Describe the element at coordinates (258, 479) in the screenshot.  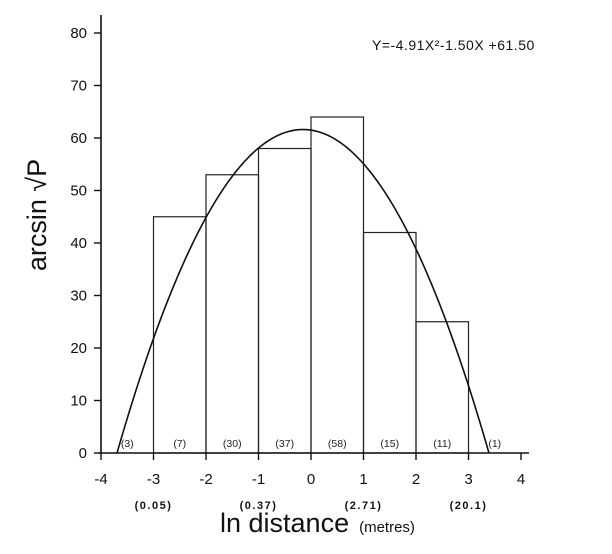
I see `x-tick-label: -1` at that location.